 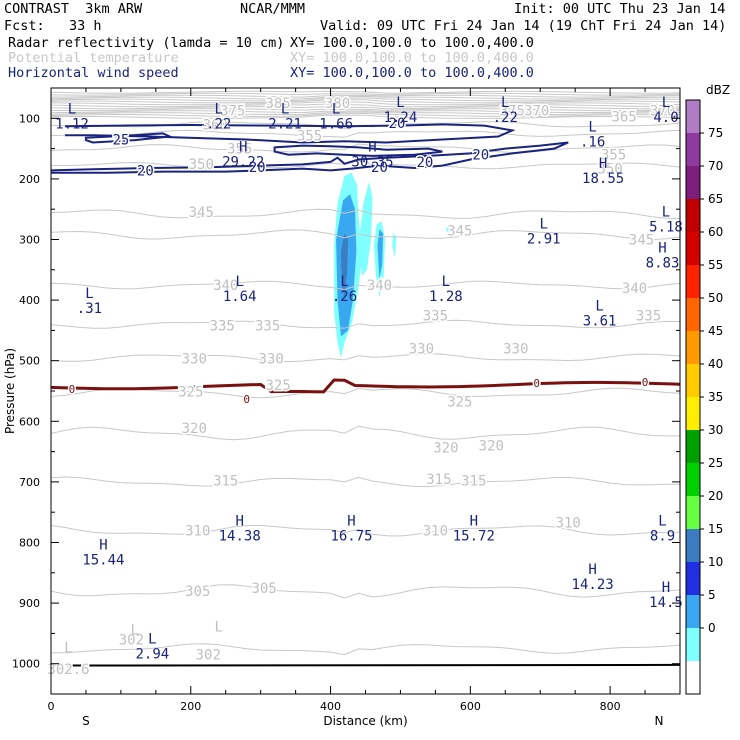 What do you see at coordinates (277, 104) in the screenshot?
I see `theta-label: 385` at bounding box center [277, 104].